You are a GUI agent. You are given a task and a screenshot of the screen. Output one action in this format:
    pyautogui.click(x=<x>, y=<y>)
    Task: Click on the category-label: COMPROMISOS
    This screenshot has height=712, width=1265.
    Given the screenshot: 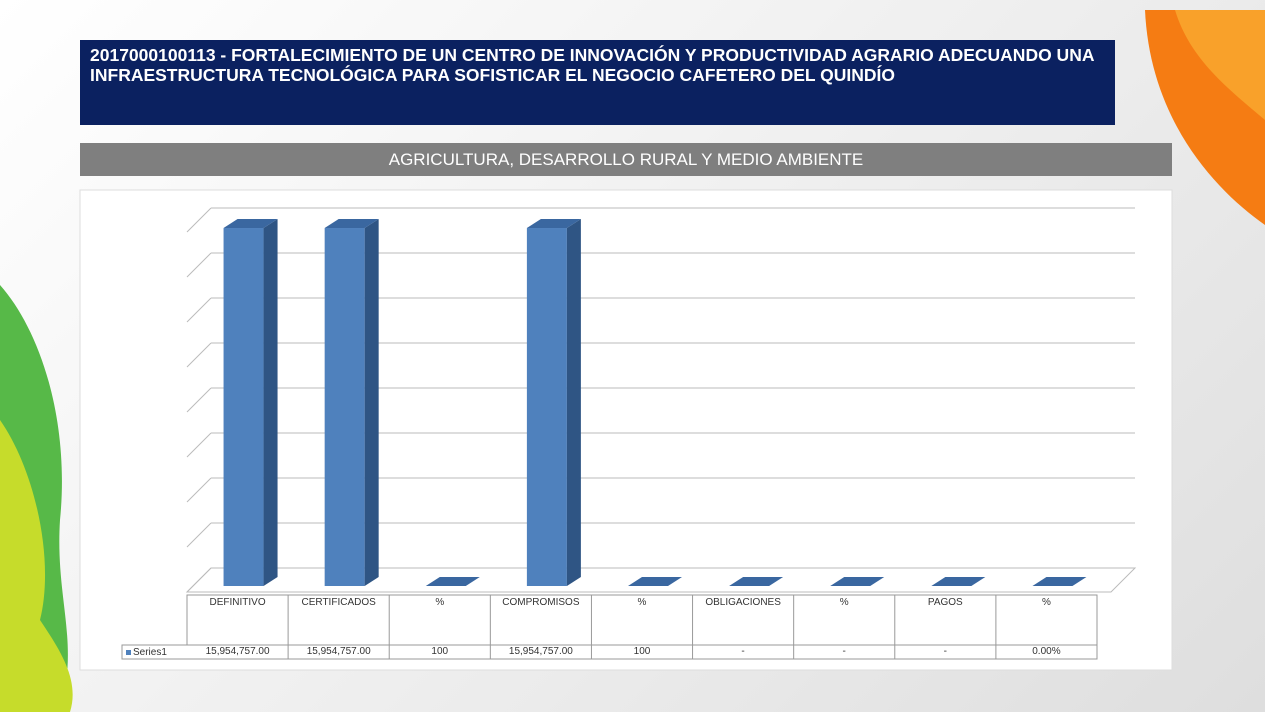 What is the action you would take?
    pyautogui.click(x=541, y=602)
    